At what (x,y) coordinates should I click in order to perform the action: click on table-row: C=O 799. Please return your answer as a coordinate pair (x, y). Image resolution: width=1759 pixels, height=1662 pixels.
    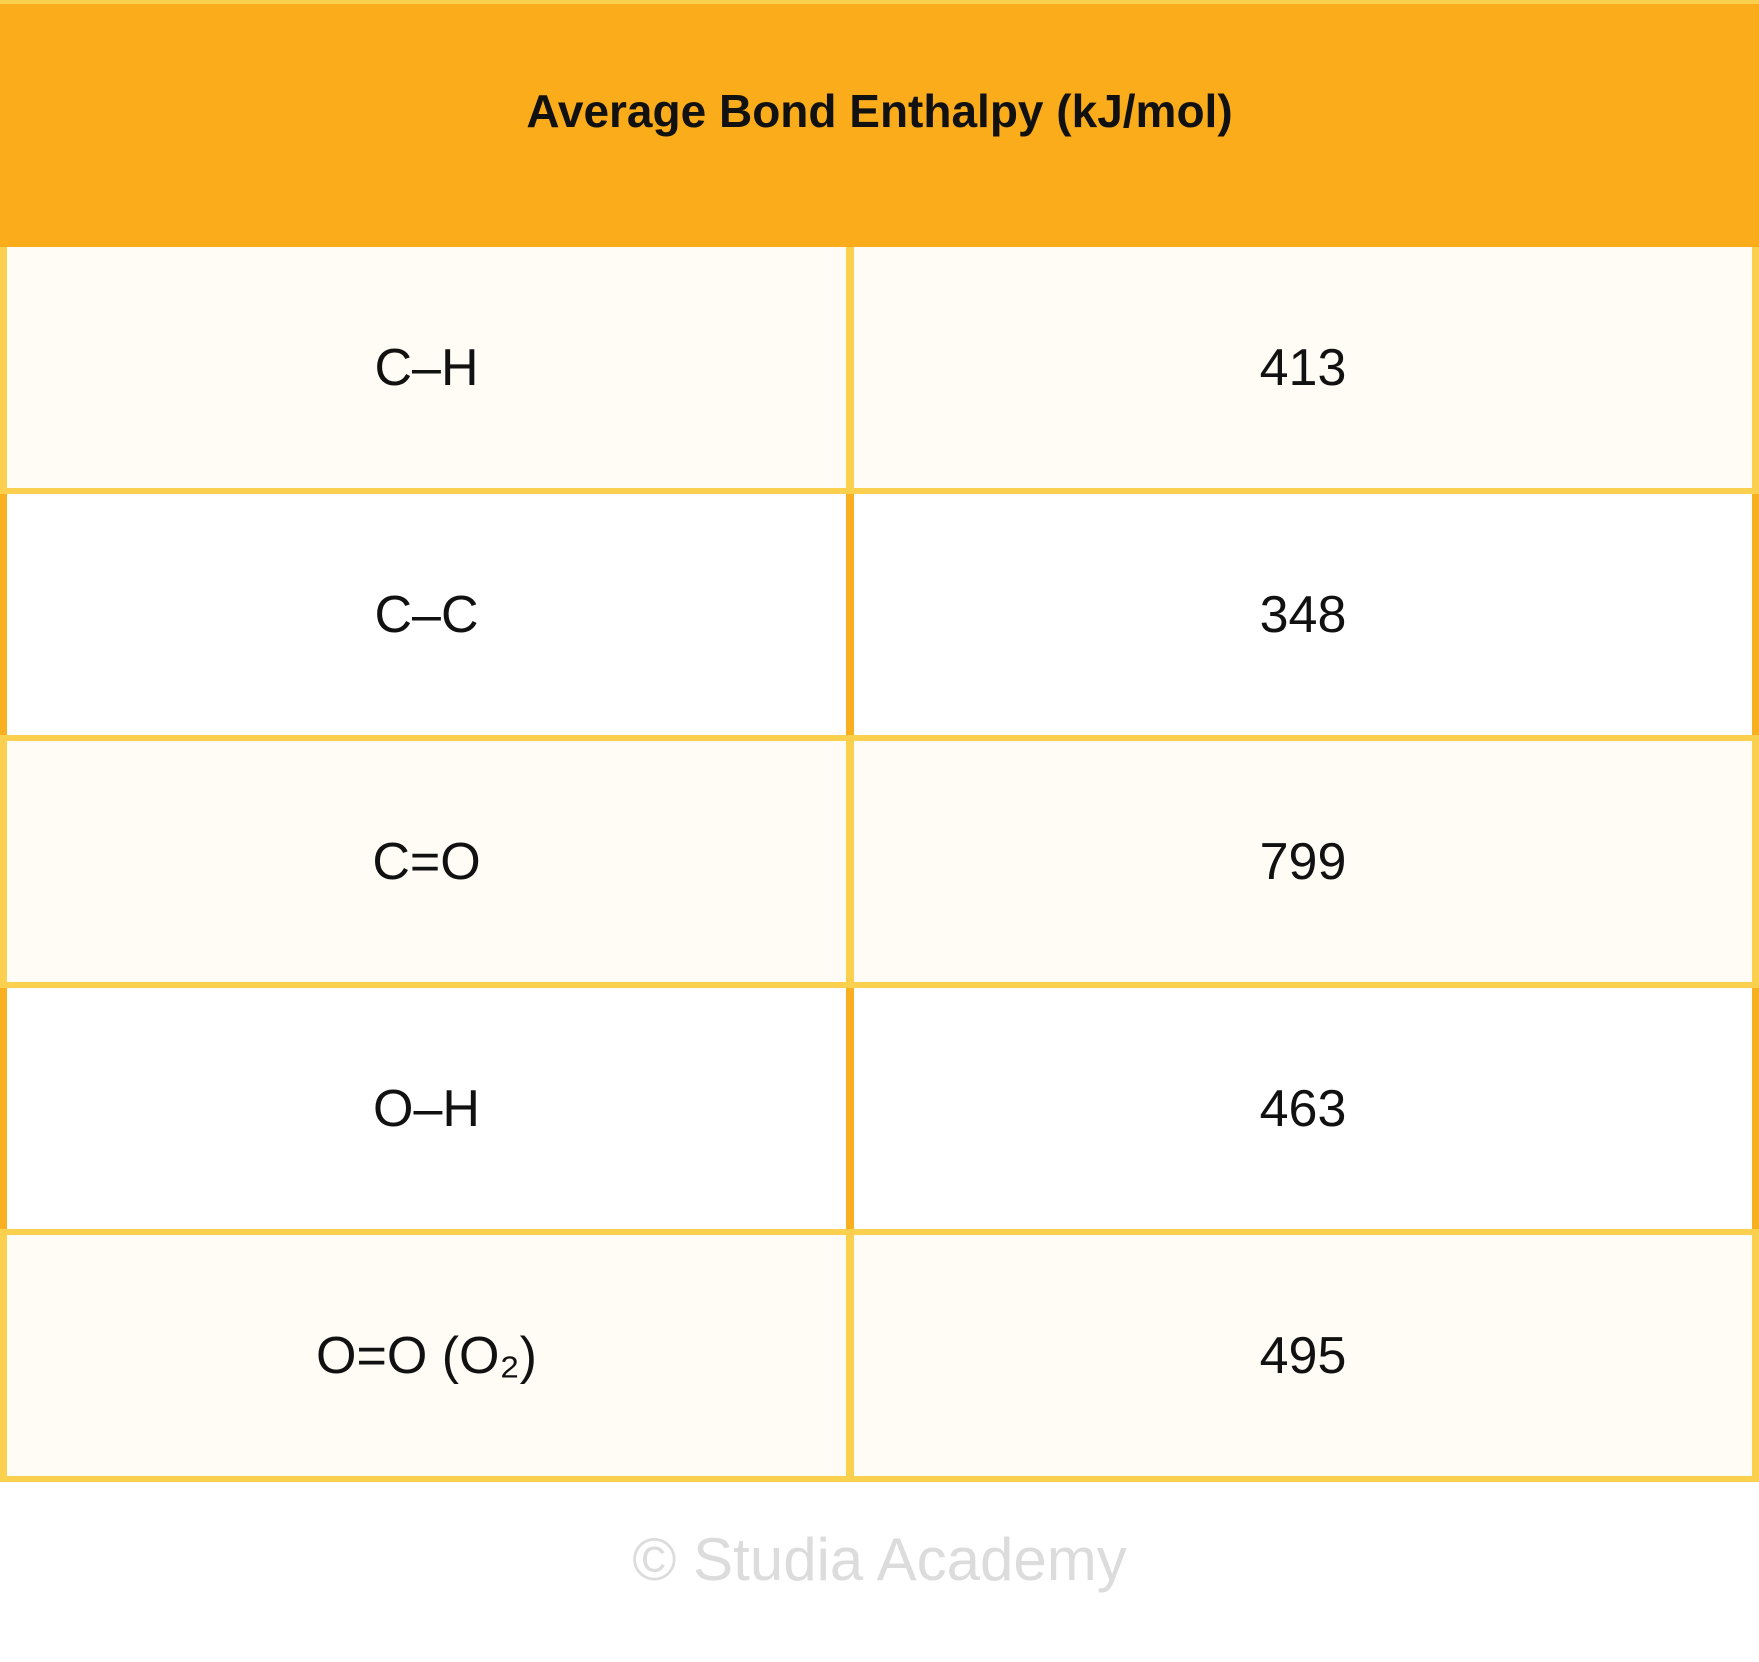
    Looking at the image, I should click on (879, 864).